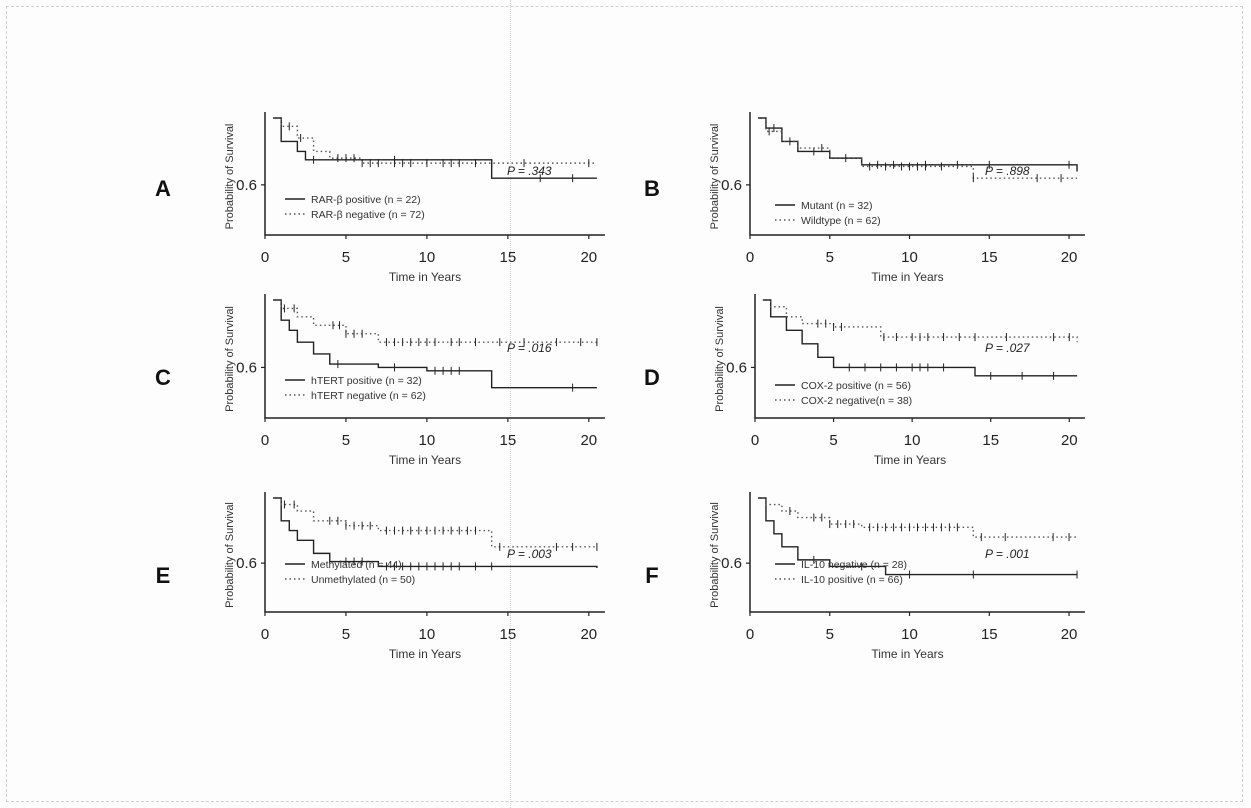 Image resolution: width=1251 pixels, height=808 pixels. I want to click on p-value: P = .003, so click(529, 554).